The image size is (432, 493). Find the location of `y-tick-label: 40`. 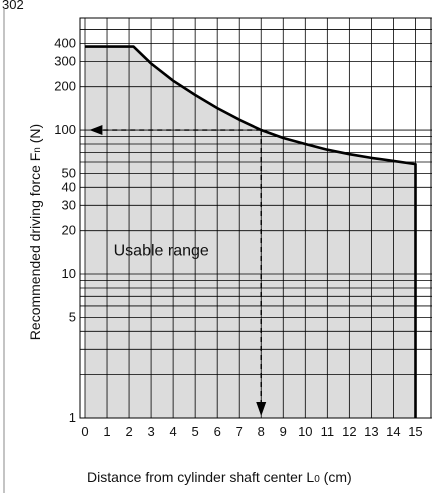

y-tick-label: 40 is located at coordinates (69, 186).